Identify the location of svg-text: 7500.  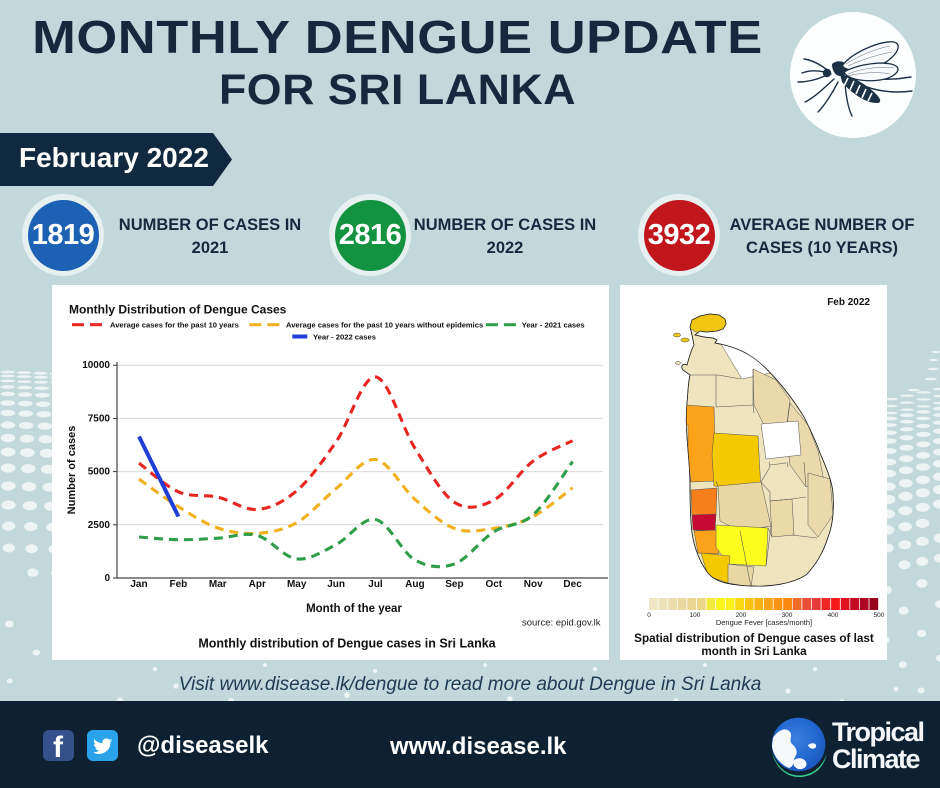
(99, 418).